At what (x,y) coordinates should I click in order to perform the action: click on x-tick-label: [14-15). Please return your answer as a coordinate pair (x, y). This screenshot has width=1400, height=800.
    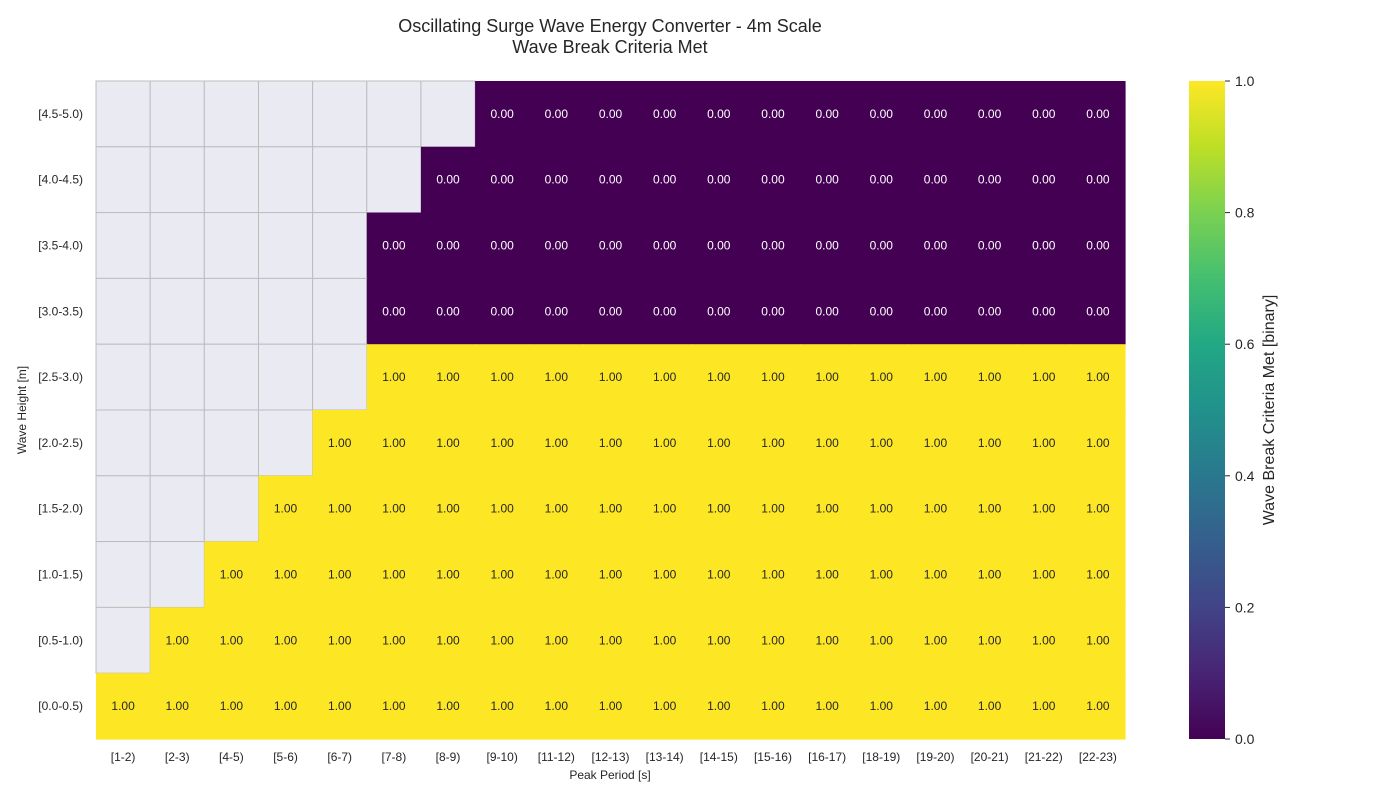
    Looking at the image, I should click on (719, 757).